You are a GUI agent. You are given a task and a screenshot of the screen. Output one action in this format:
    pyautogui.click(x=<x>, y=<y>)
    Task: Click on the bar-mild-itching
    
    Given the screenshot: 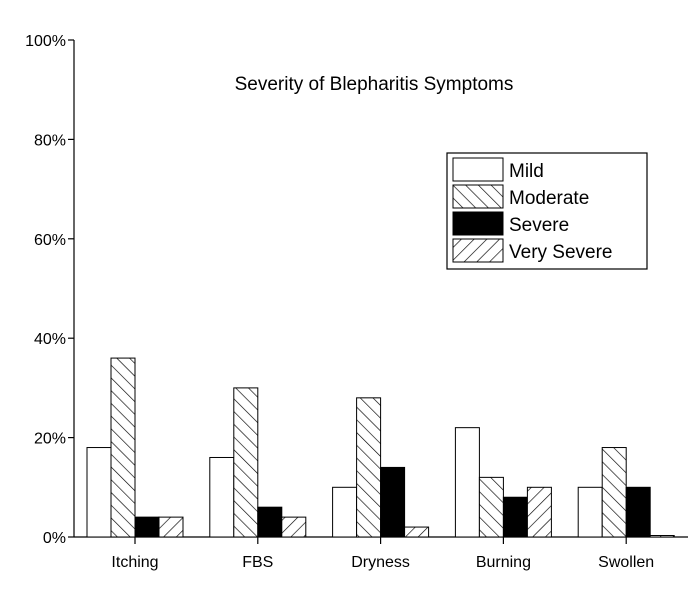 What is the action you would take?
    pyautogui.click(x=99, y=492)
    